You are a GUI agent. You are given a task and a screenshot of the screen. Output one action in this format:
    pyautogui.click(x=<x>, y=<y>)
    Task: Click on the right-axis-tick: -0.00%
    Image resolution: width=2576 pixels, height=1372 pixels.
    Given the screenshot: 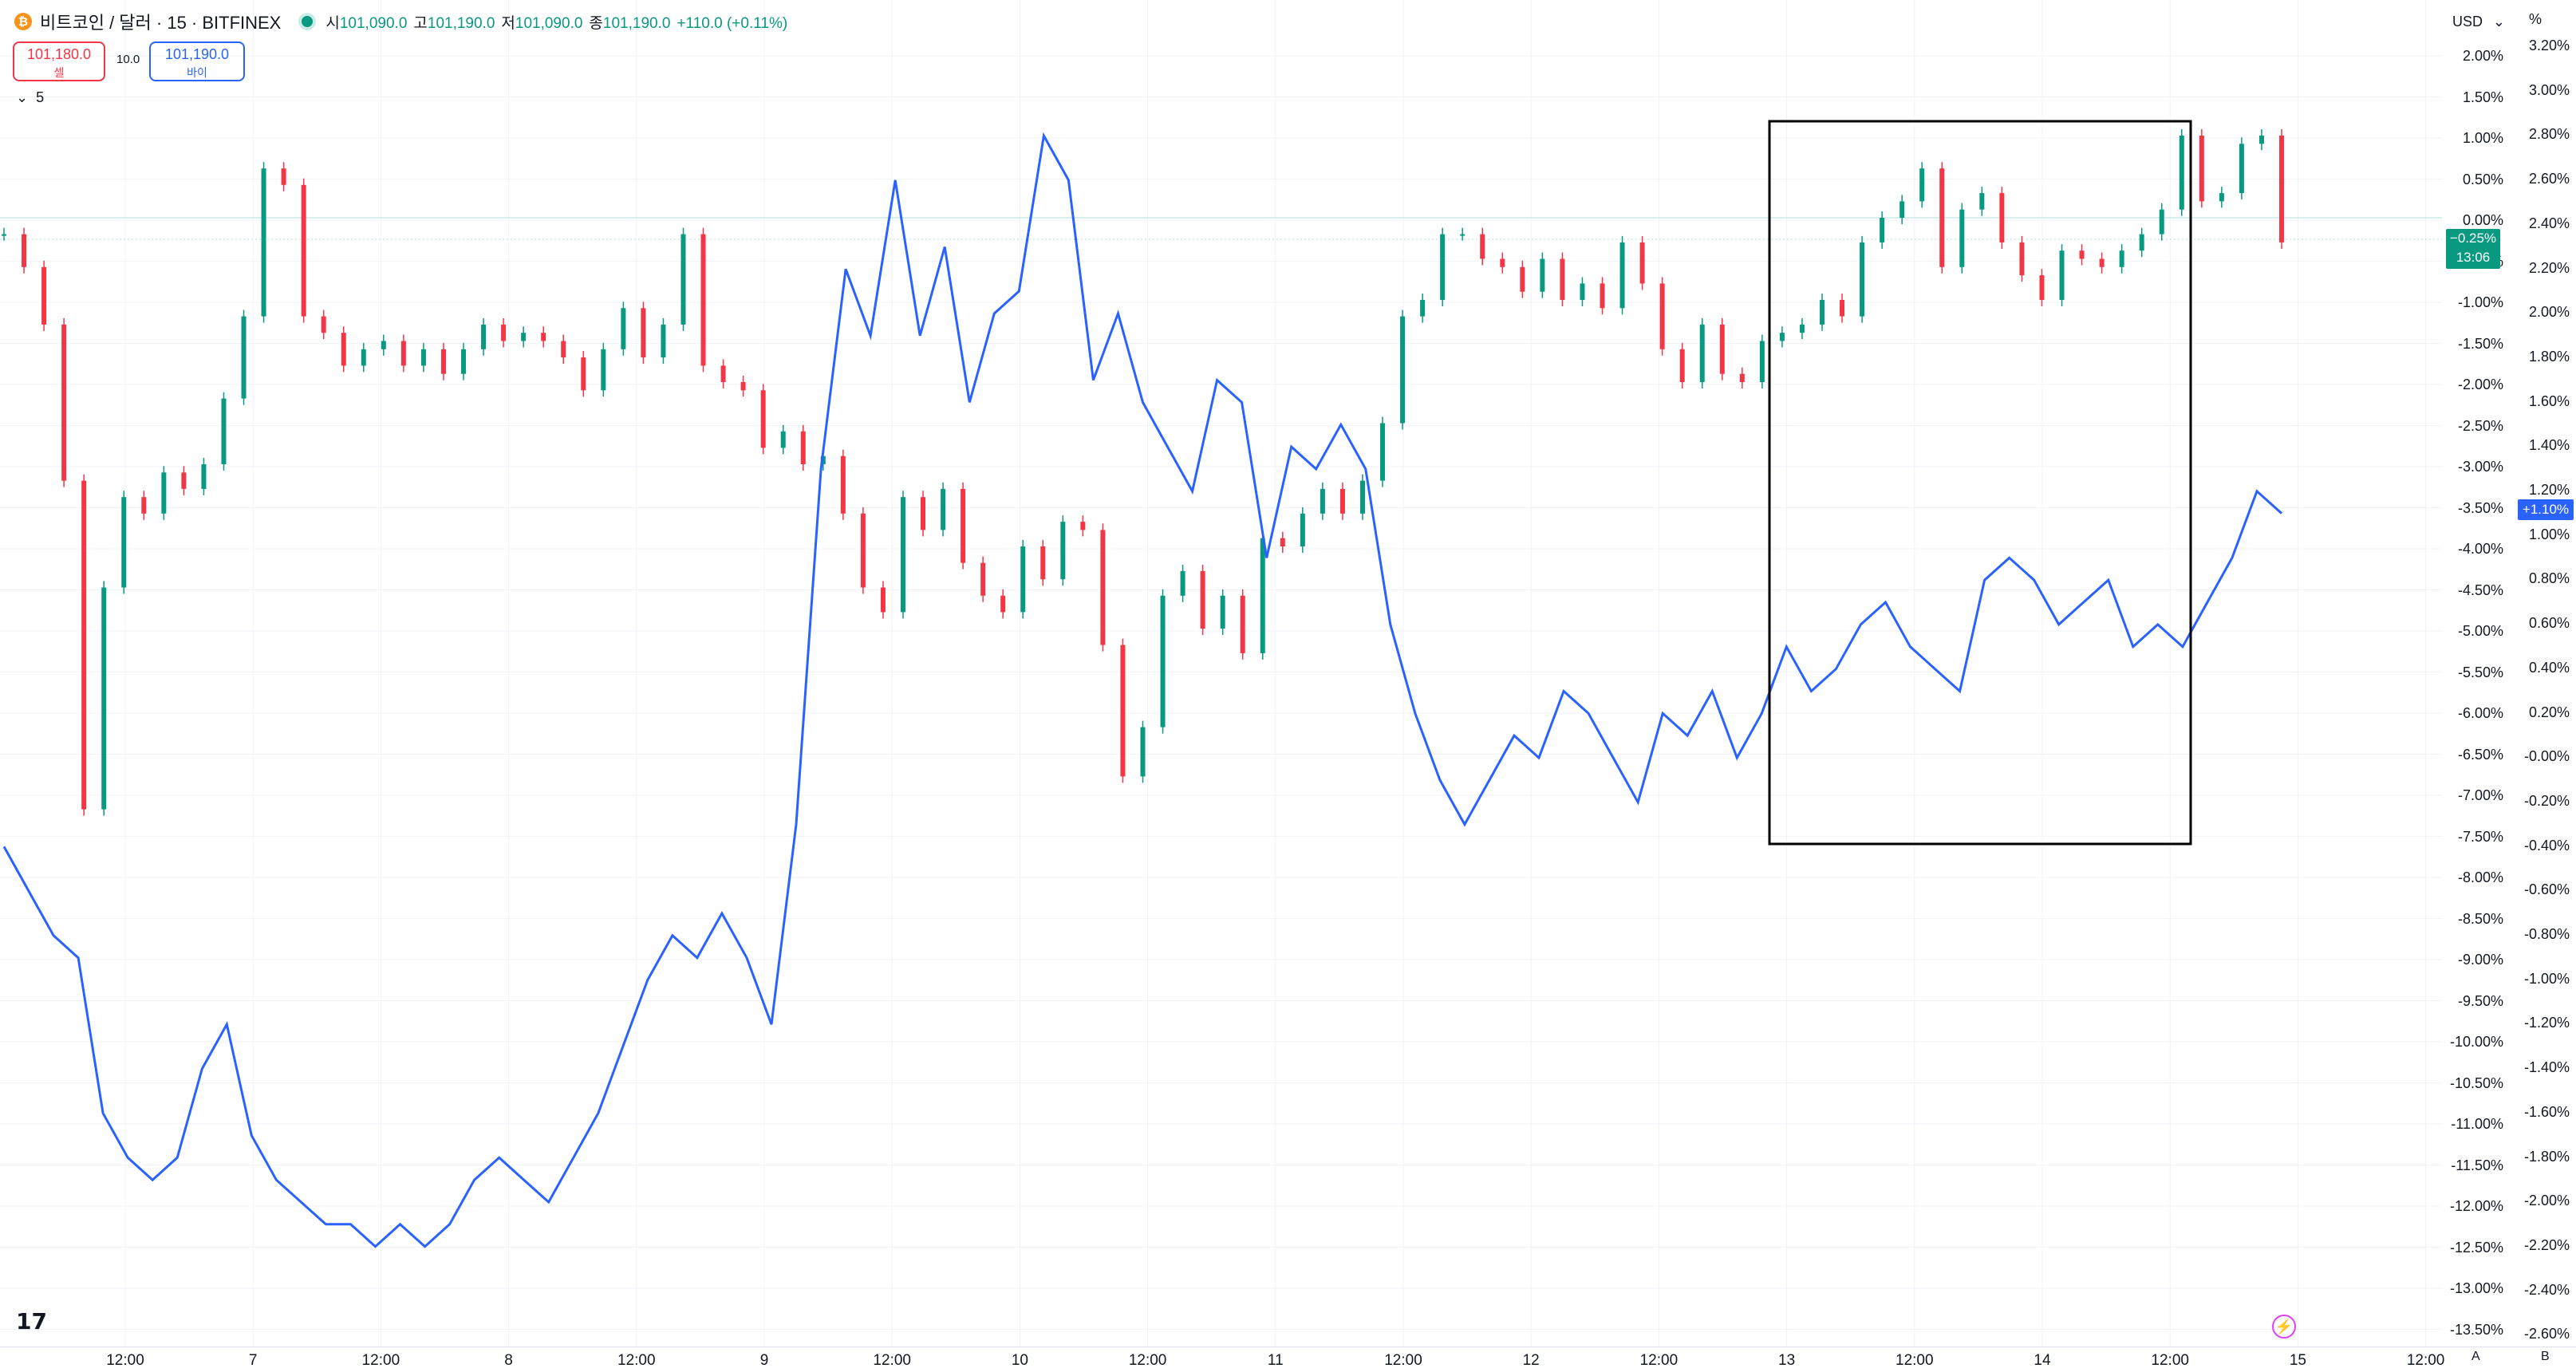 What is the action you would take?
    pyautogui.click(x=2546, y=756)
    